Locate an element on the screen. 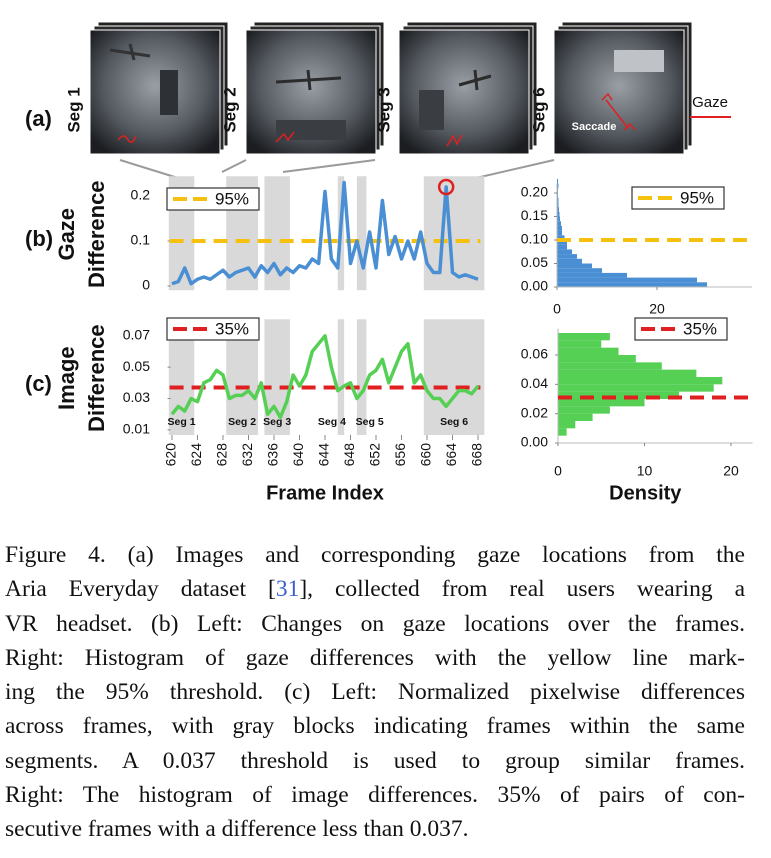 The height and width of the screenshot is (858, 771). segment-label: Seg 5 is located at coordinates (370, 422).